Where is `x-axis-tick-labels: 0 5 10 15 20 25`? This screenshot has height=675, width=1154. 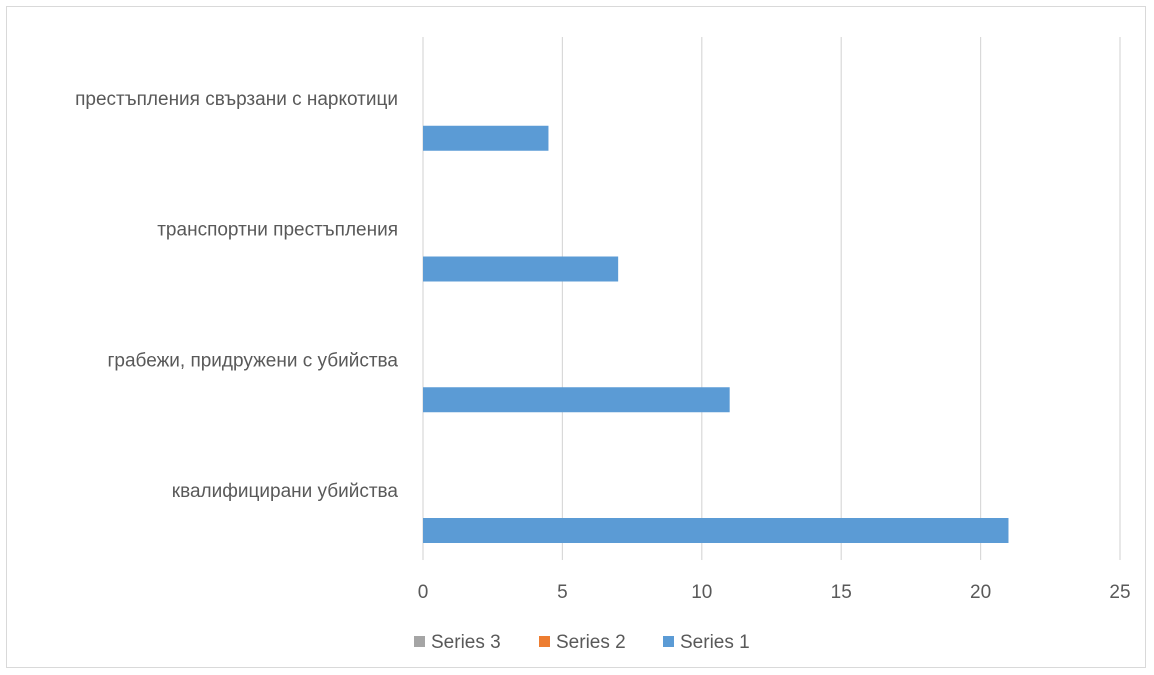
x-axis-tick-labels: 0 5 10 15 20 25 is located at coordinates (774, 592).